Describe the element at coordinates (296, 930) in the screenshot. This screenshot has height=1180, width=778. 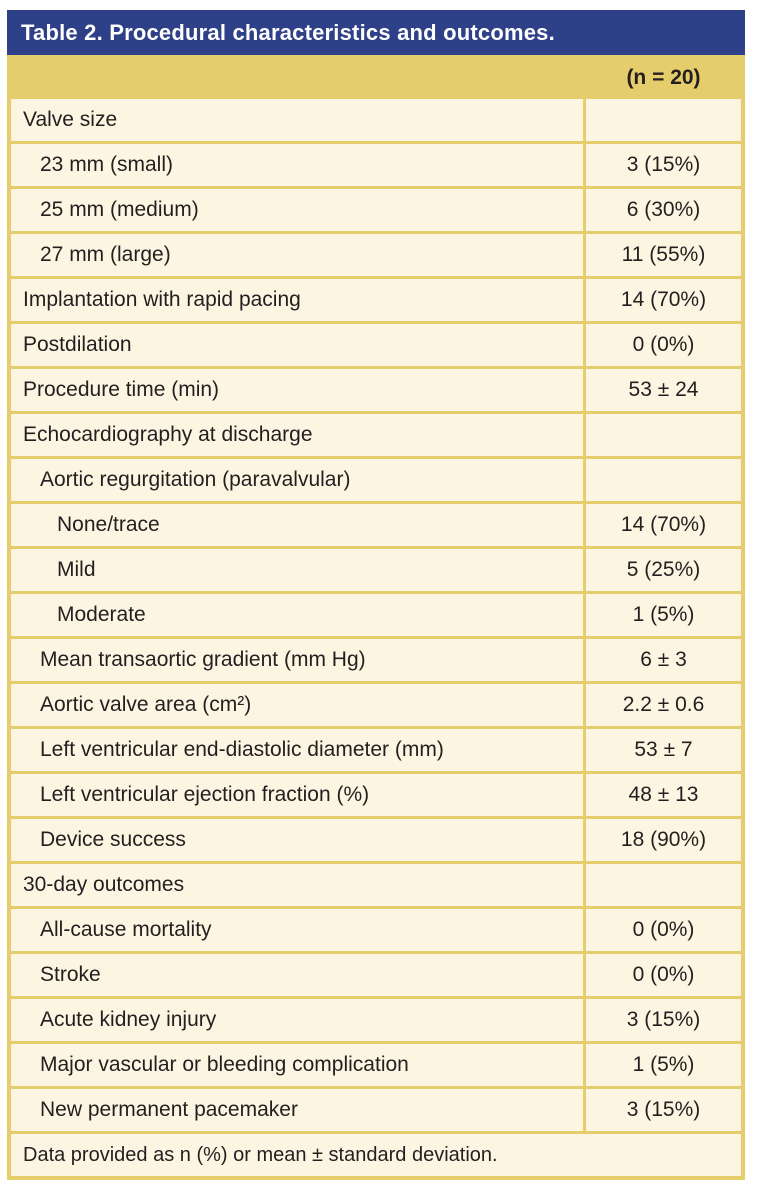
I see `row-label: All-cause mortality` at that location.